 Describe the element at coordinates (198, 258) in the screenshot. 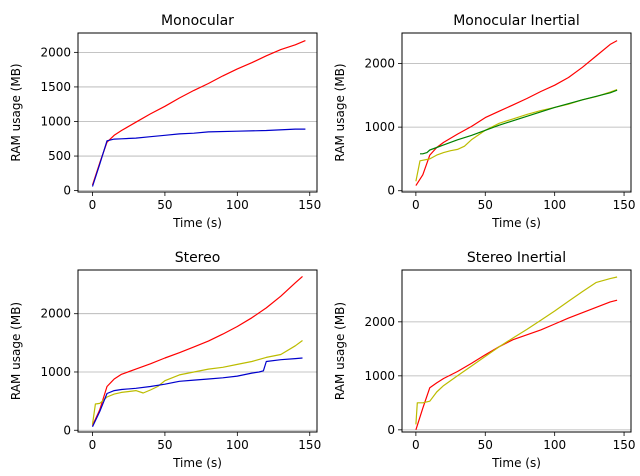

I see `chart-title: Stereo` at that location.